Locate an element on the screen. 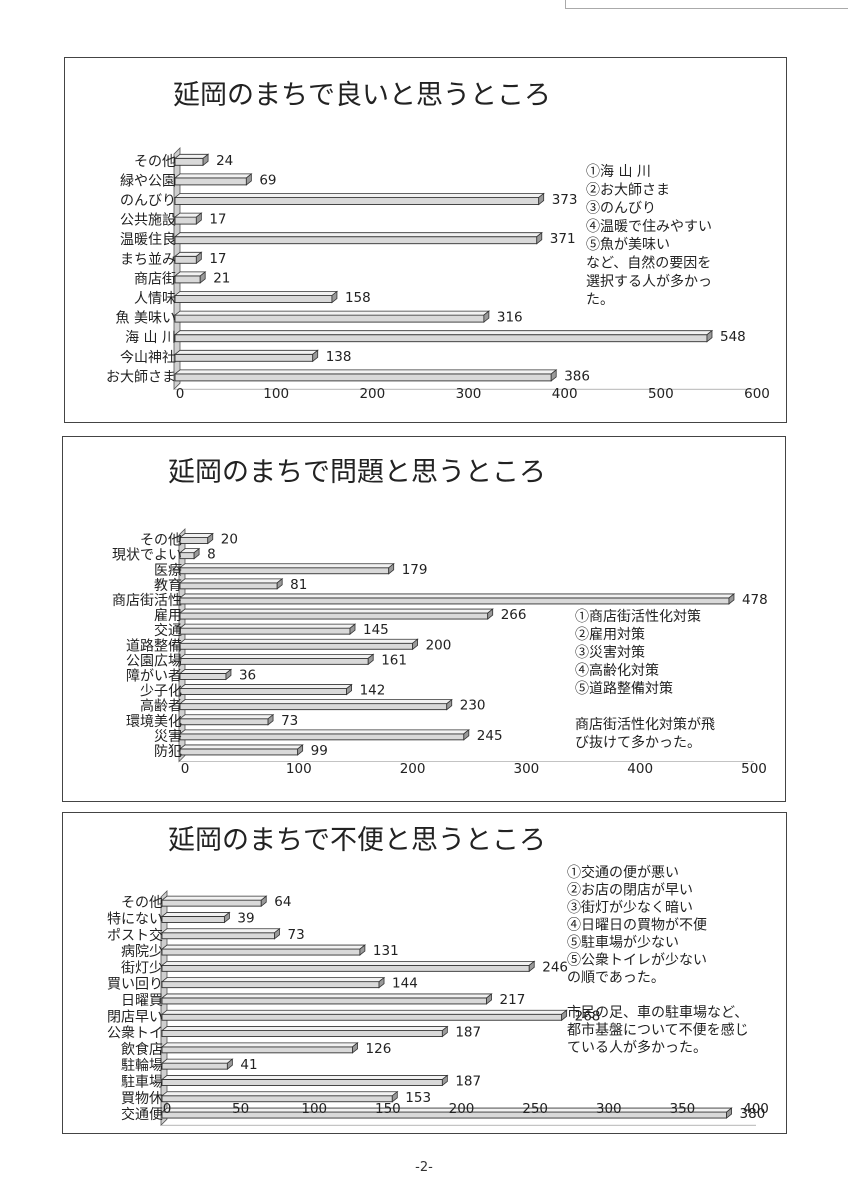 The image size is (848, 1200). category-label: 道路整備 is located at coordinates (154, 646).